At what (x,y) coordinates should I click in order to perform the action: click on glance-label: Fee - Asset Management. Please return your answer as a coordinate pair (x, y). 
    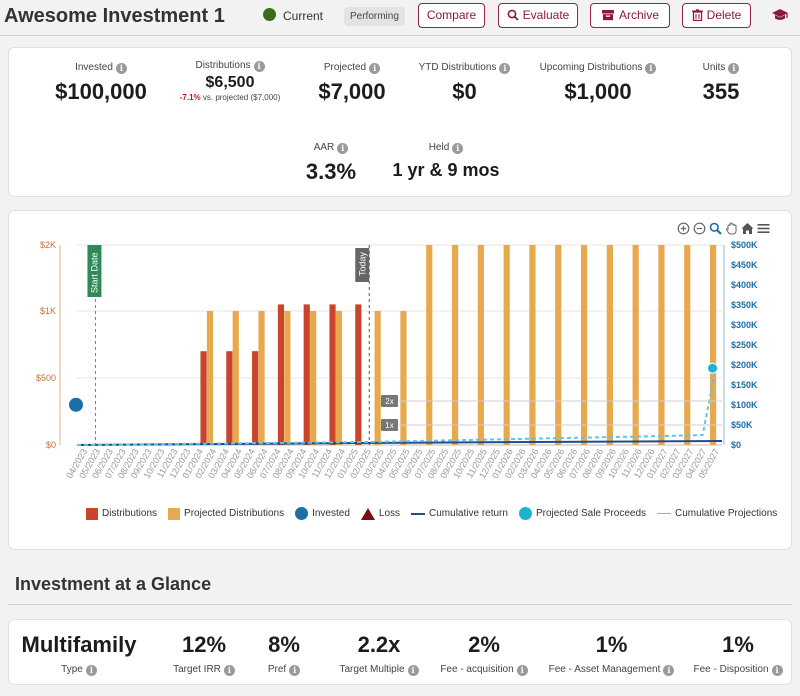
    Looking at the image, I should click on (604, 669).